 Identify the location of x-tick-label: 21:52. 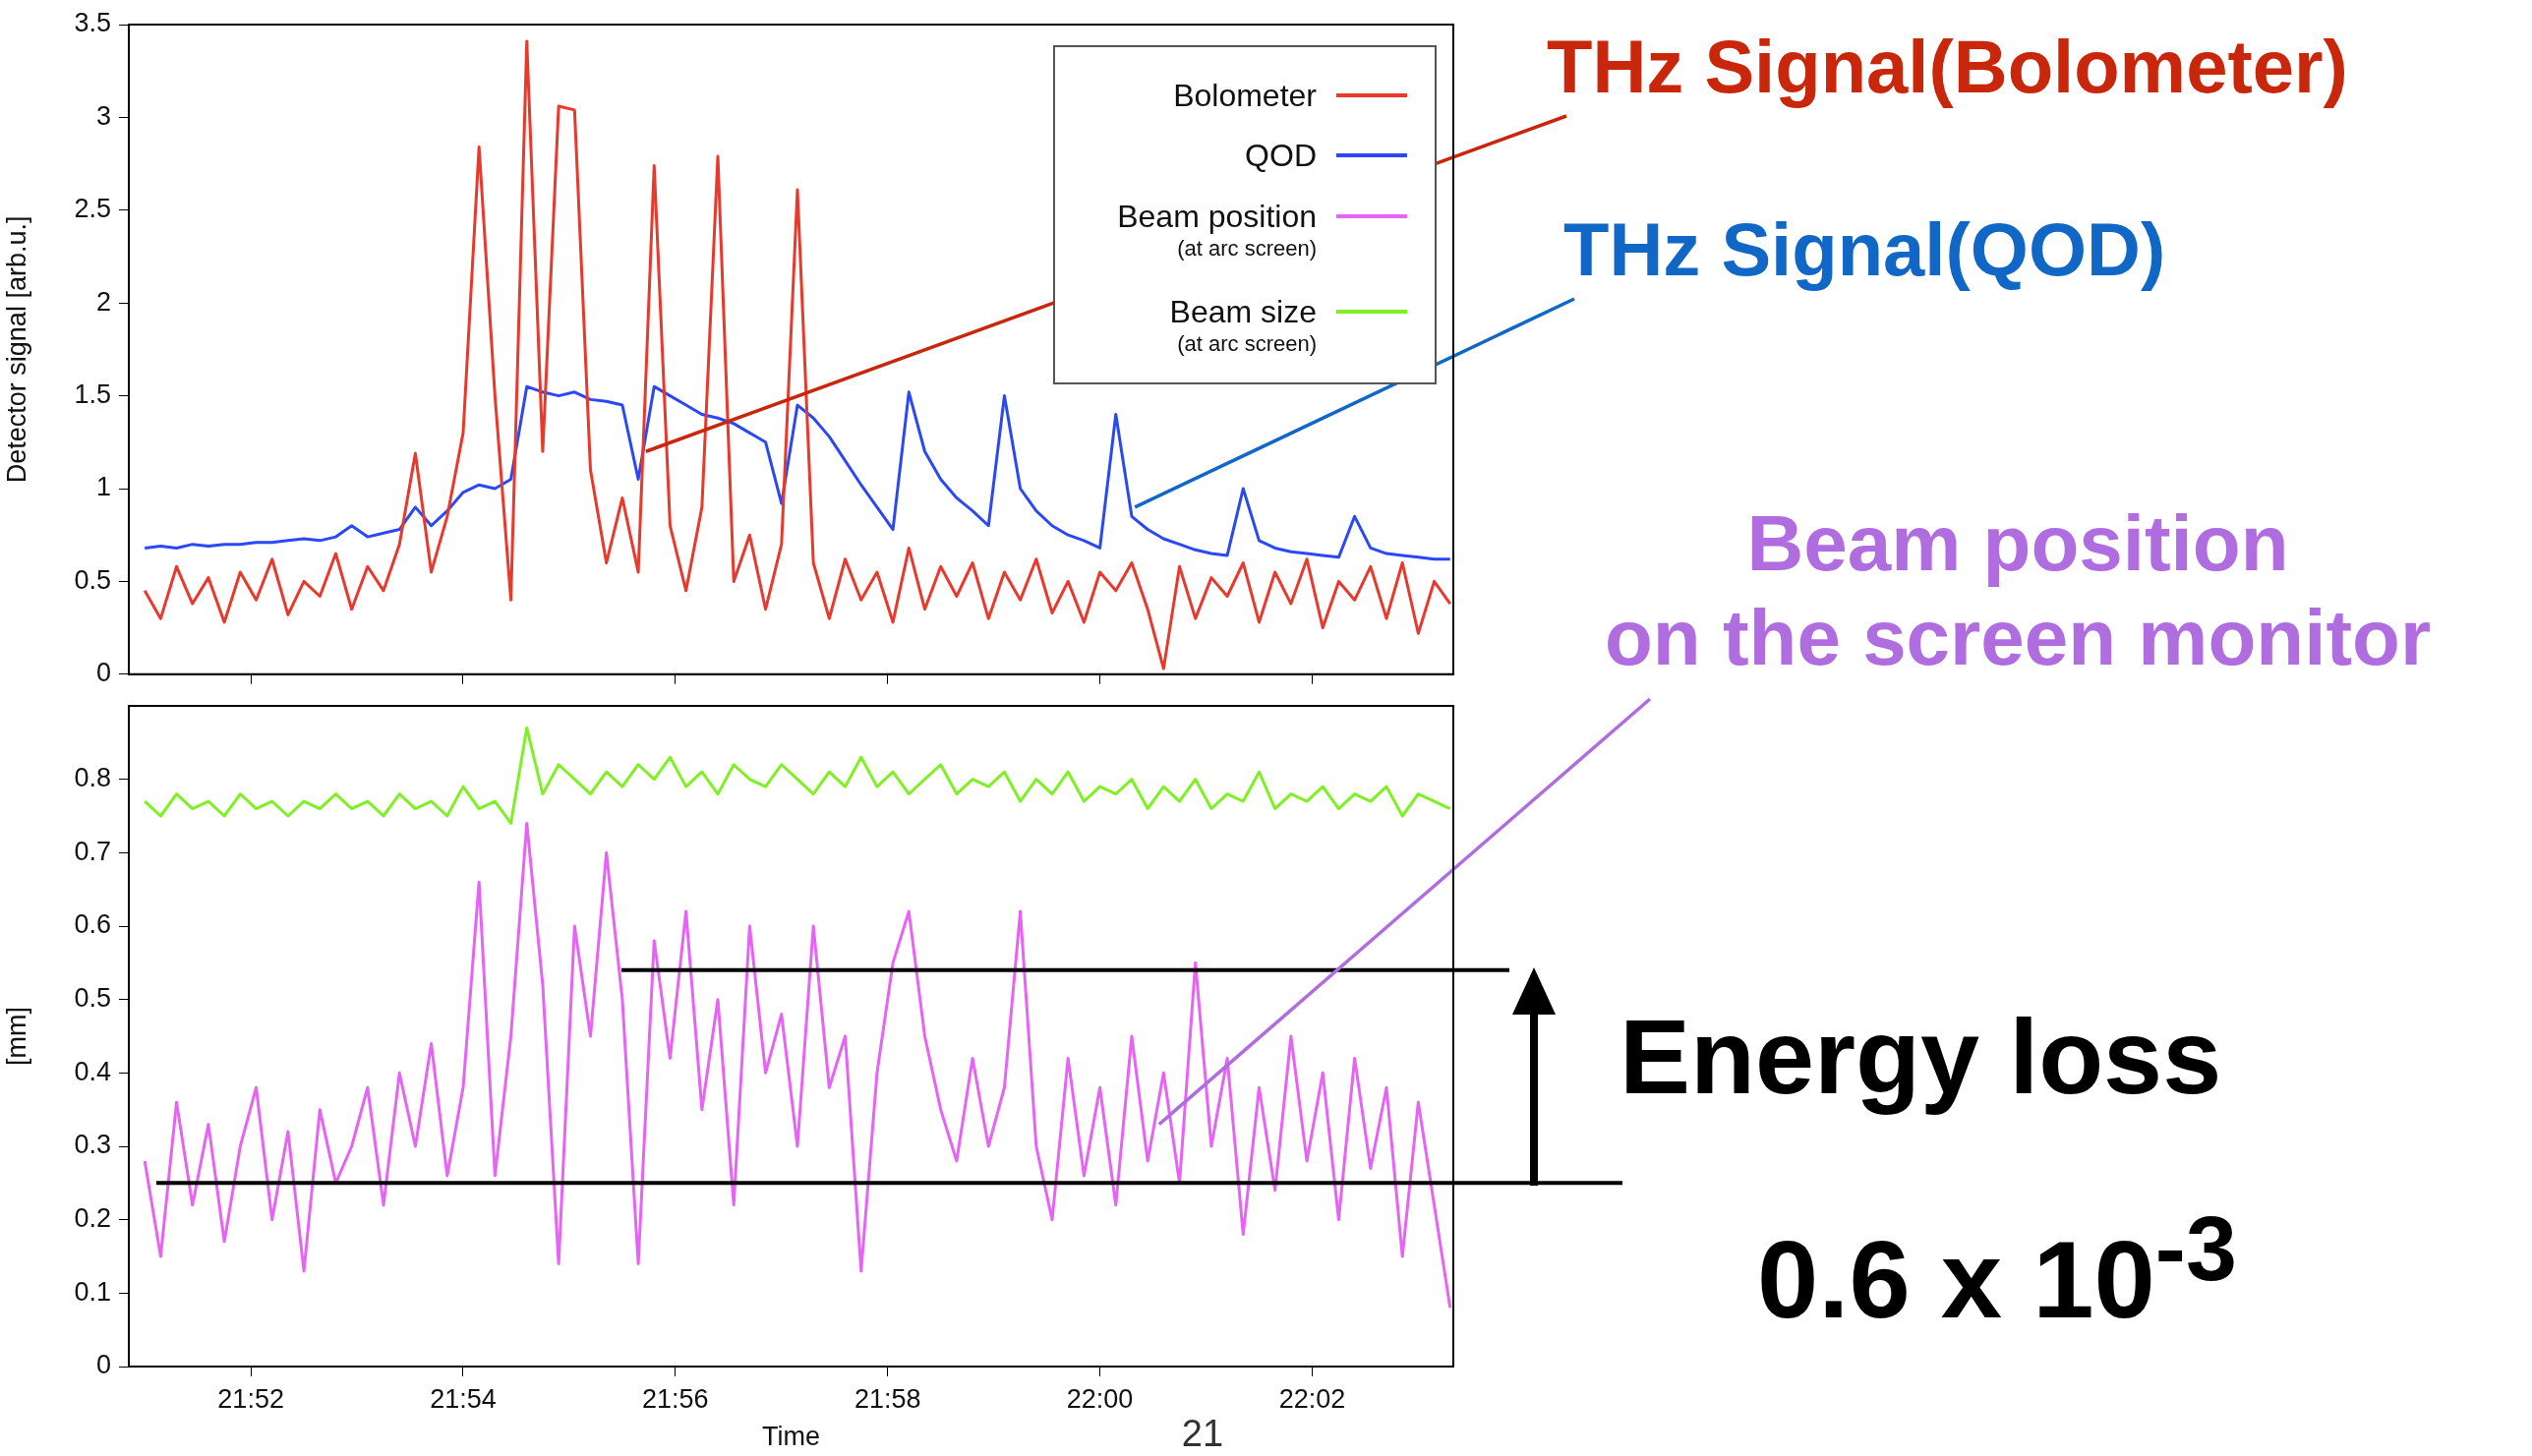
(250, 1398).